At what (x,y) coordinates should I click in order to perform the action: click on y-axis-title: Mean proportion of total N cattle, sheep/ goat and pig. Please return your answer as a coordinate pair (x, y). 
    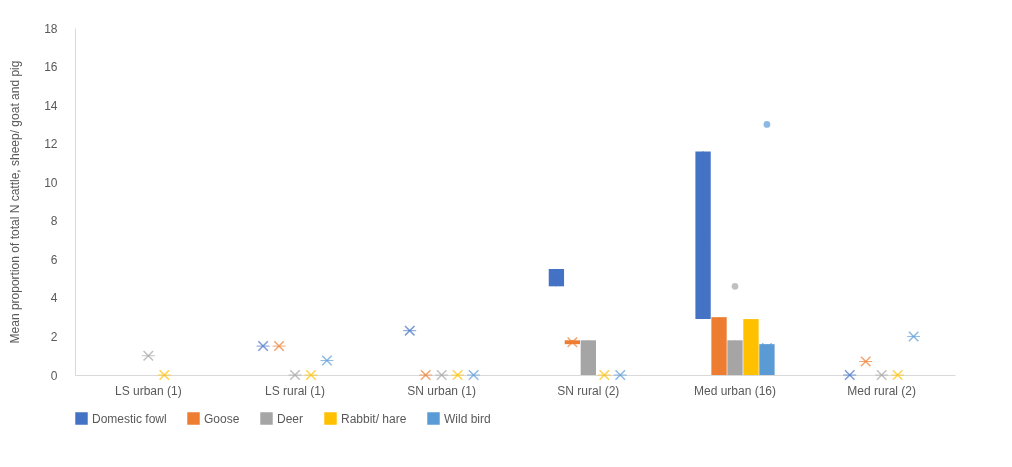
    Looking at the image, I should click on (15, 202).